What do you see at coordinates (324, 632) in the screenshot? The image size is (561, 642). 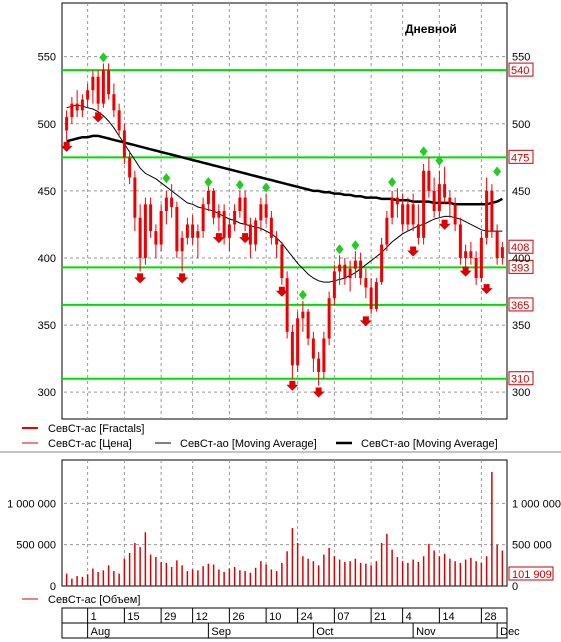 I see `month-label-2: Oct` at bounding box center [324, 632].